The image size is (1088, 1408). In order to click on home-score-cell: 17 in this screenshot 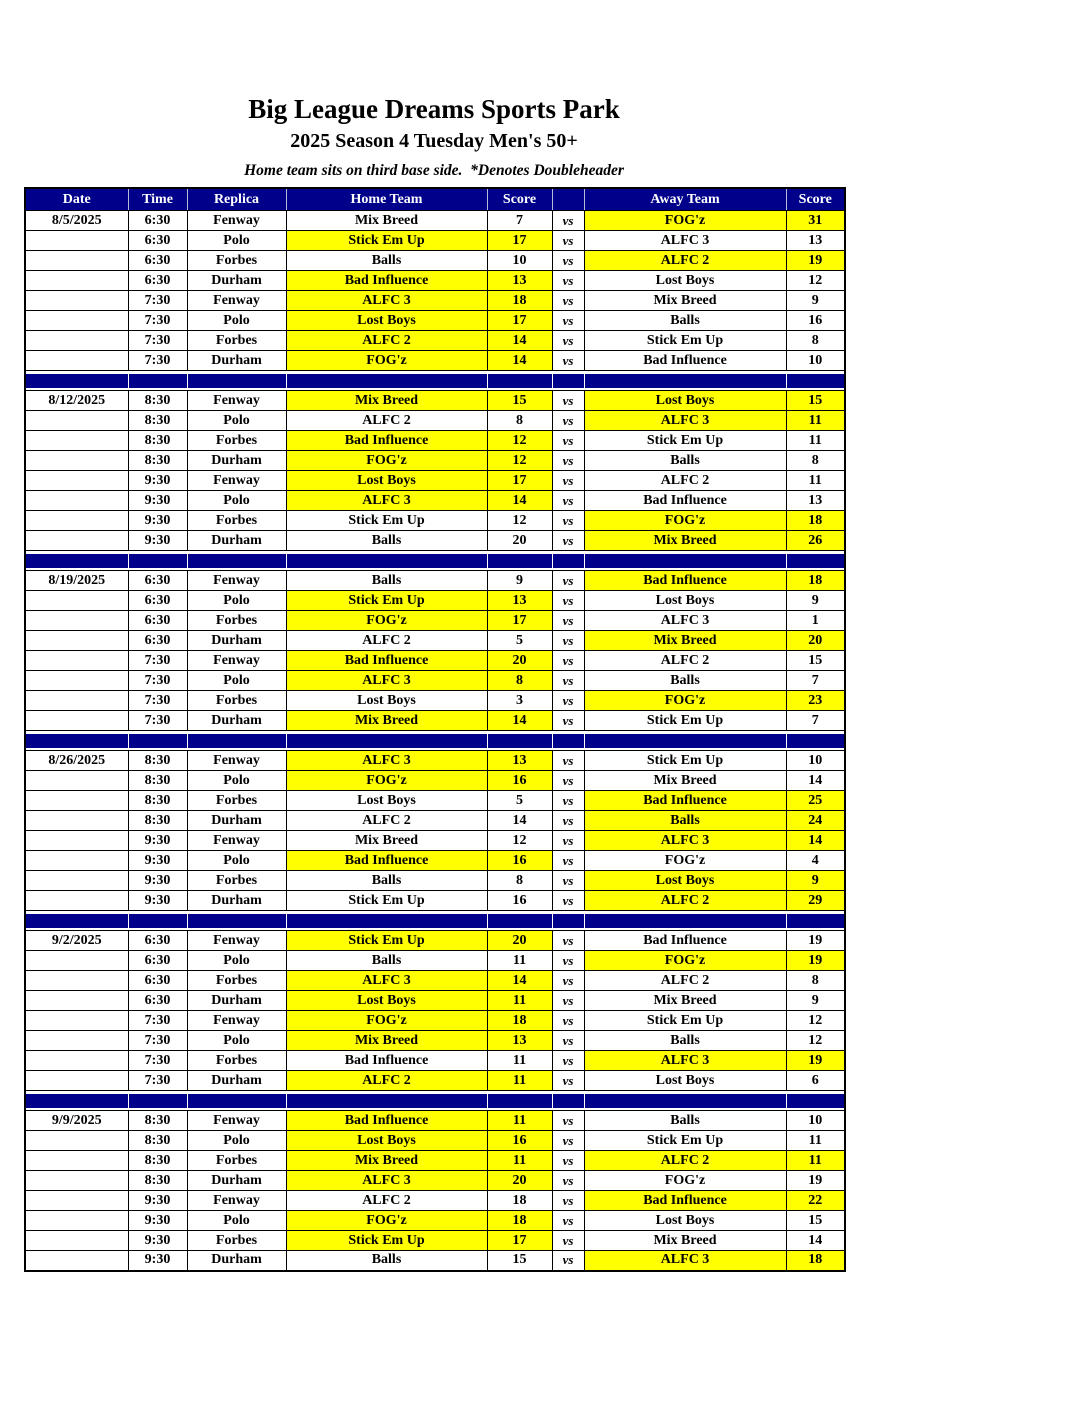, I will do `click(519, 241)`.